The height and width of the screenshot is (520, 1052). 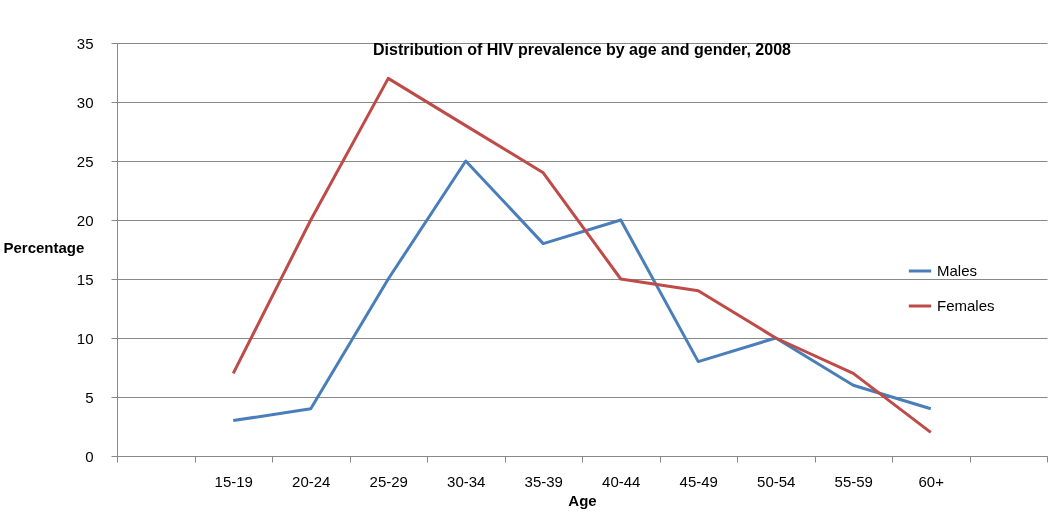 What do you see at coordinates (853, 481) in the screenshot?
I see `x-tick-label: 55-59` at bounding box center [853, 481].